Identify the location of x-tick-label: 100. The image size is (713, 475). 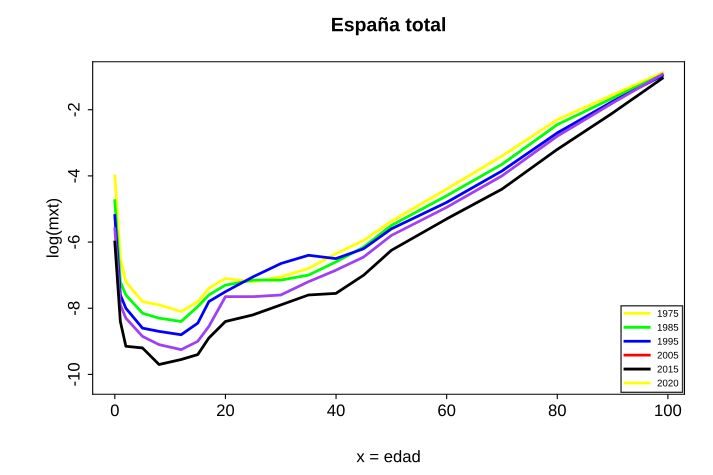
(668, 410).